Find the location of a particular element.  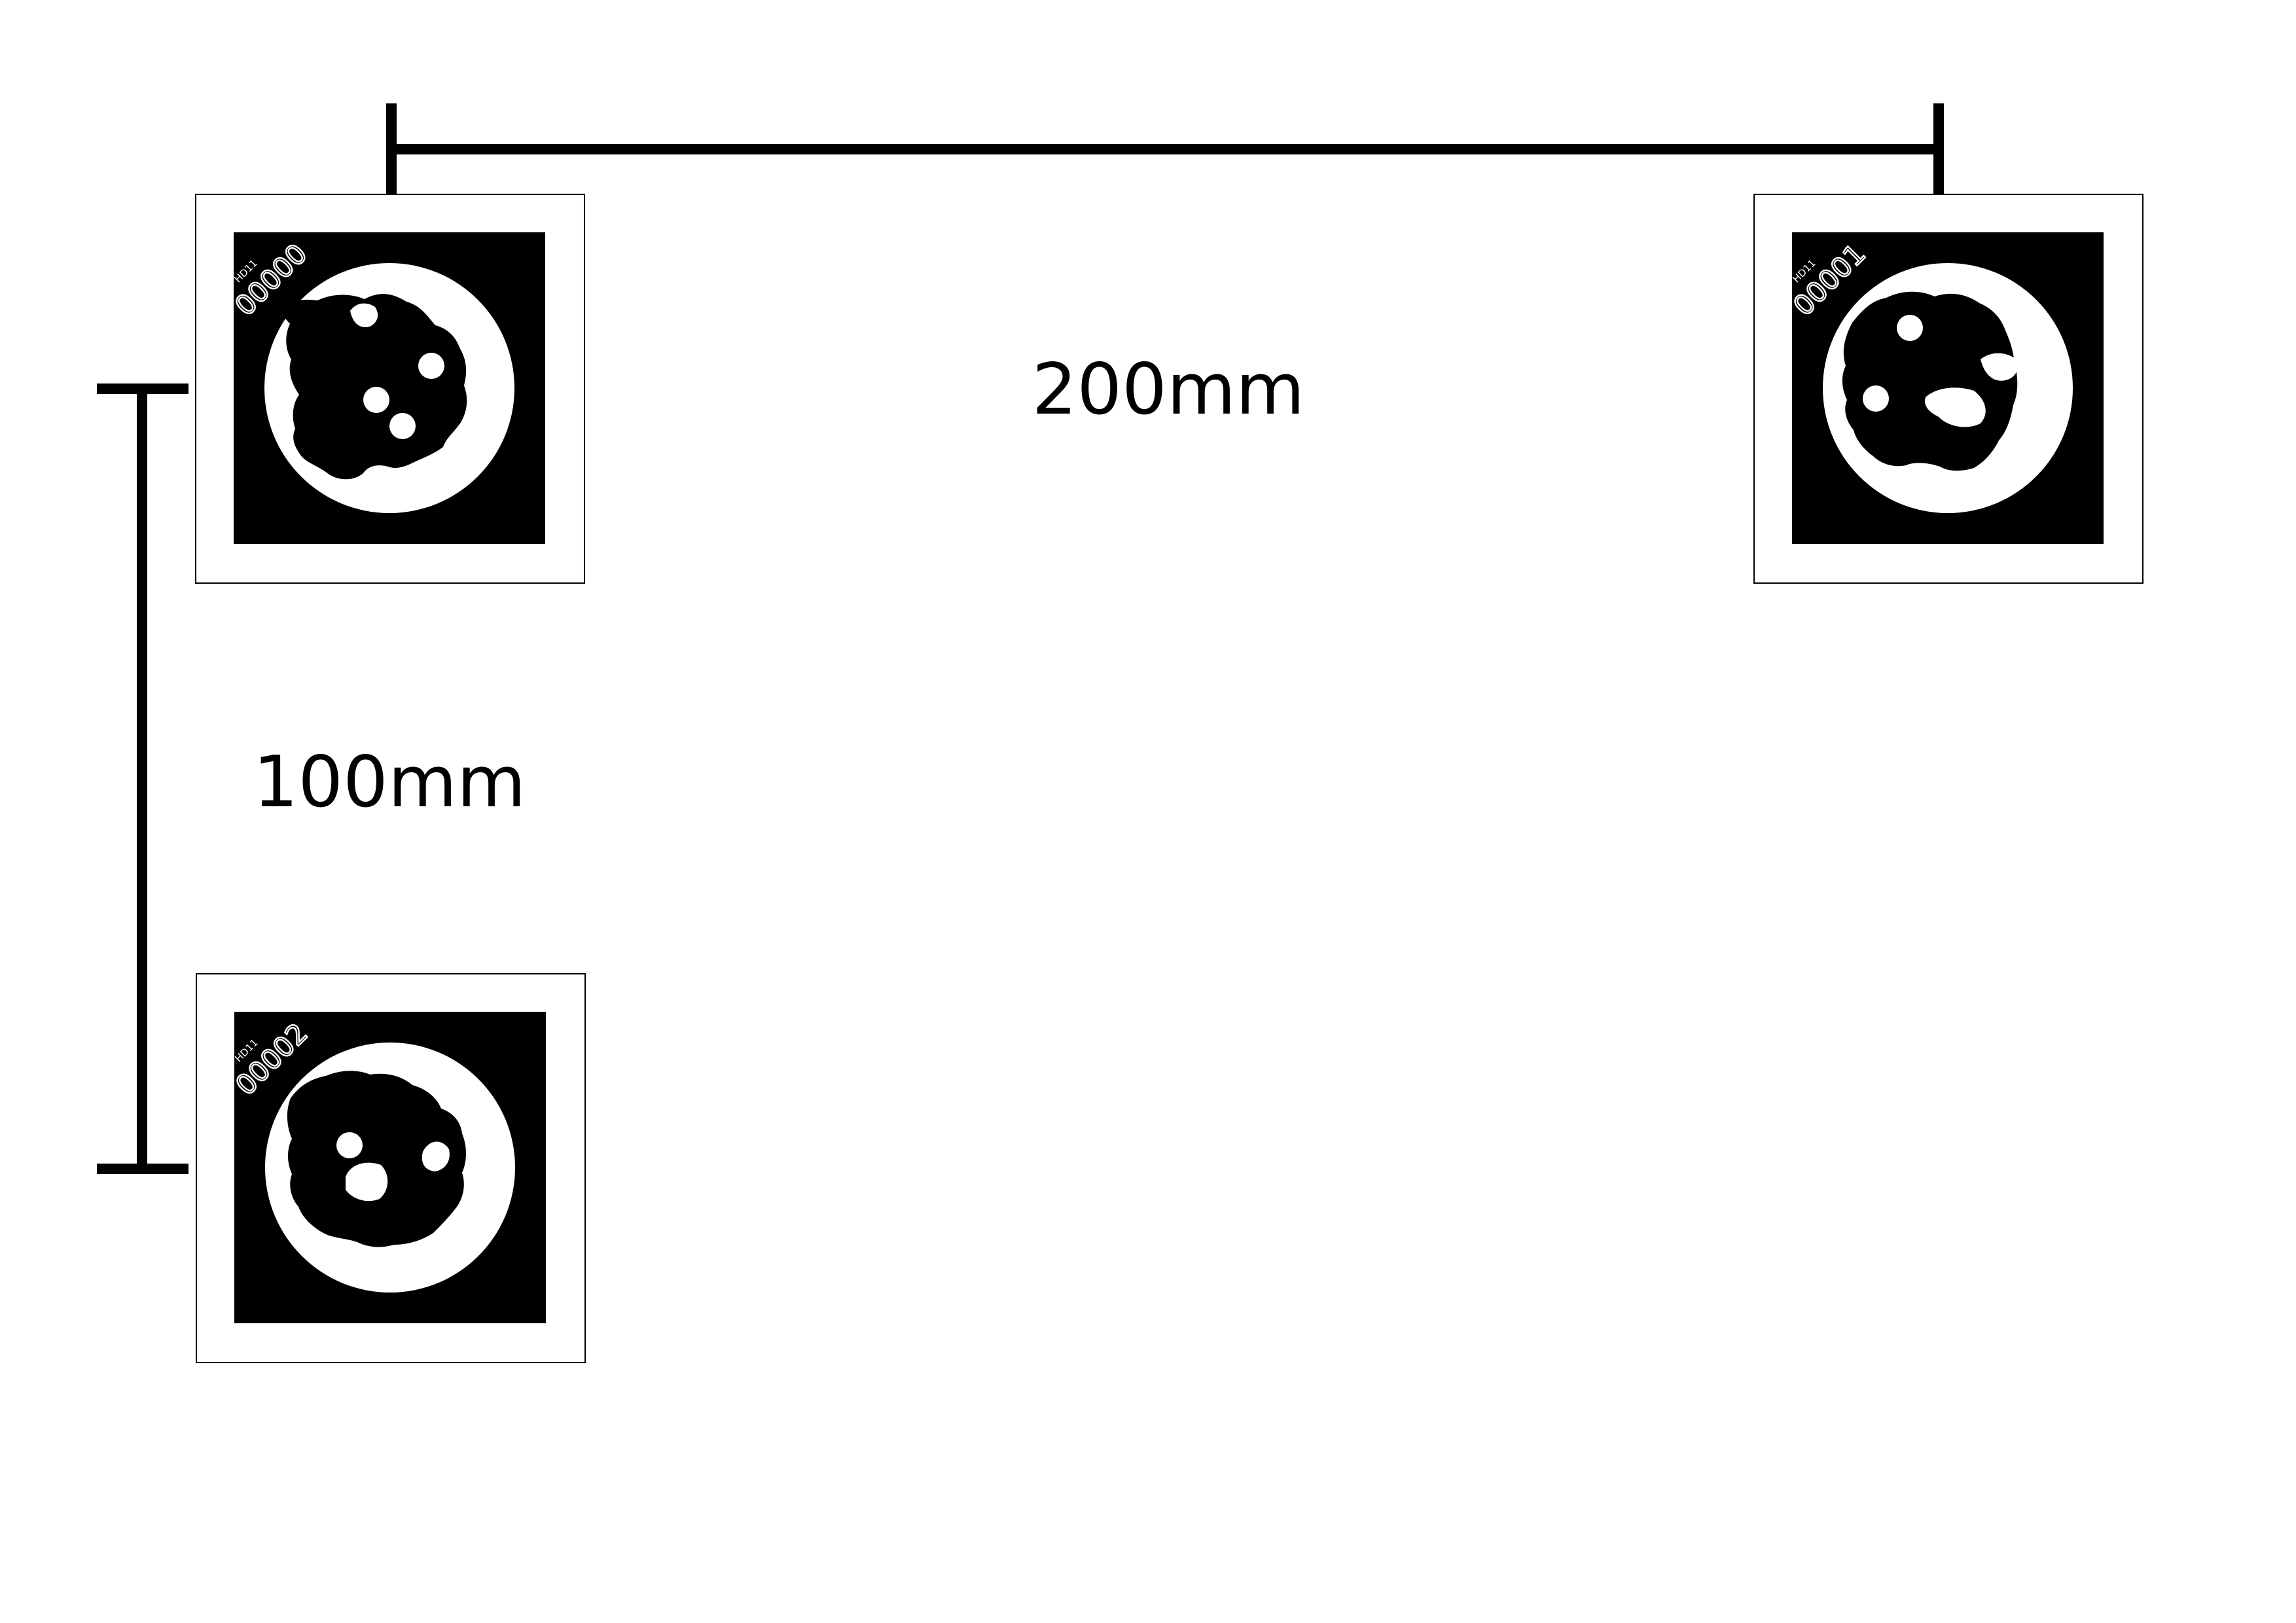

horizontal-dimension is located at coordinates (1165, 148).